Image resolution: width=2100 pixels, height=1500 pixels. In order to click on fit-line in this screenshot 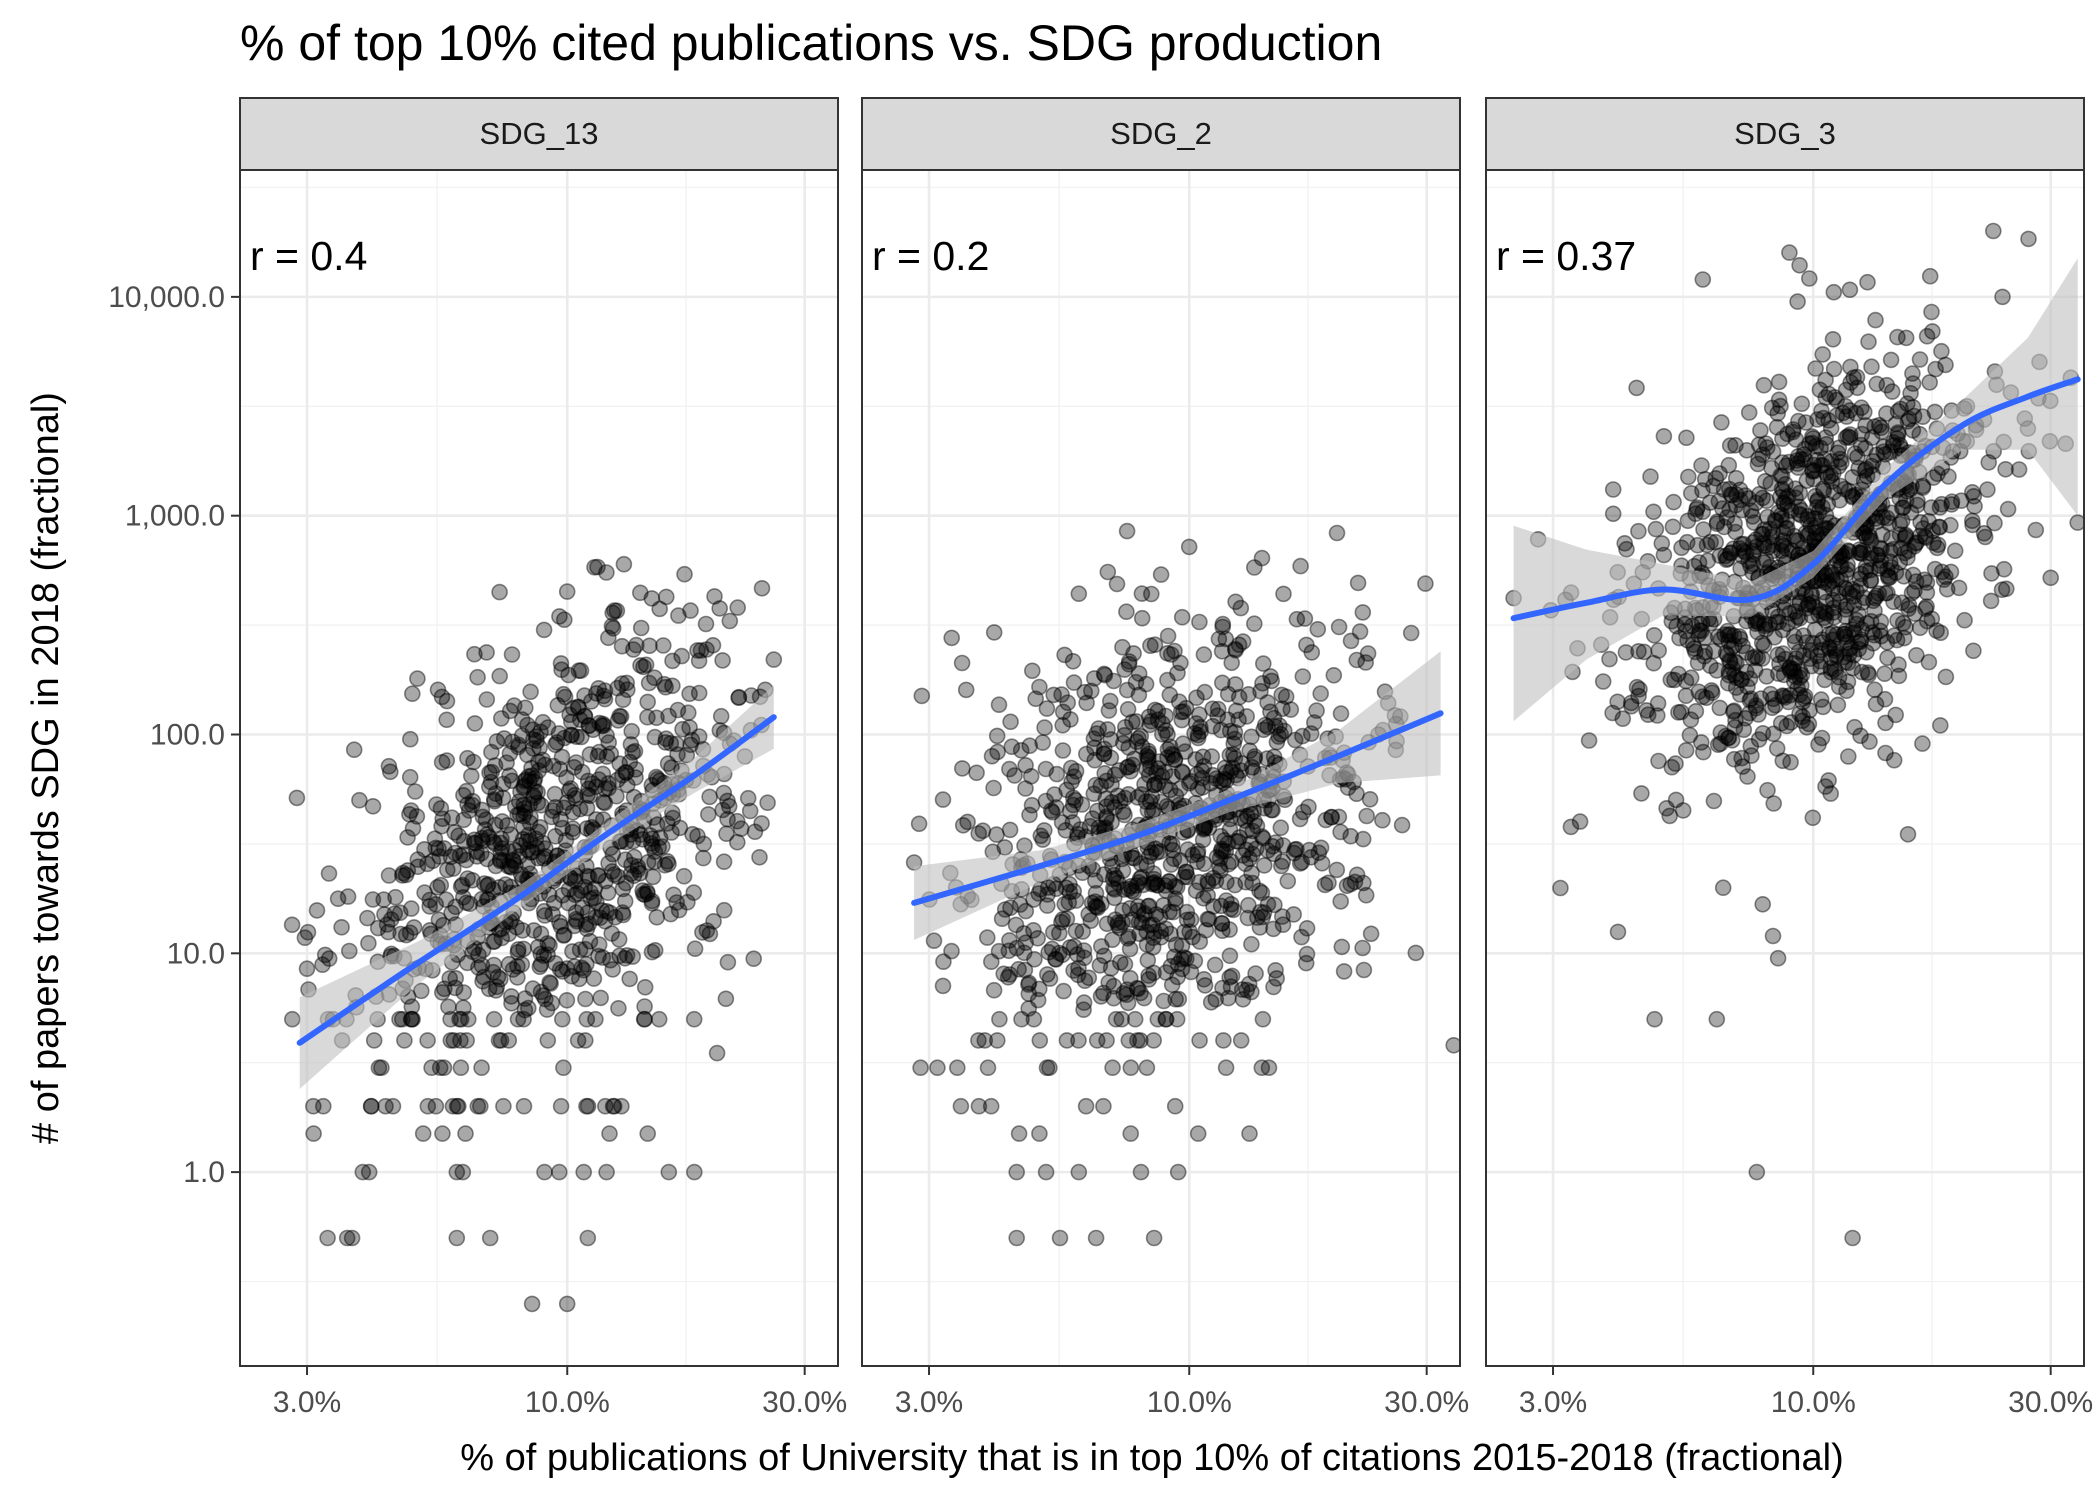, I will do `click(1795, 499)`.